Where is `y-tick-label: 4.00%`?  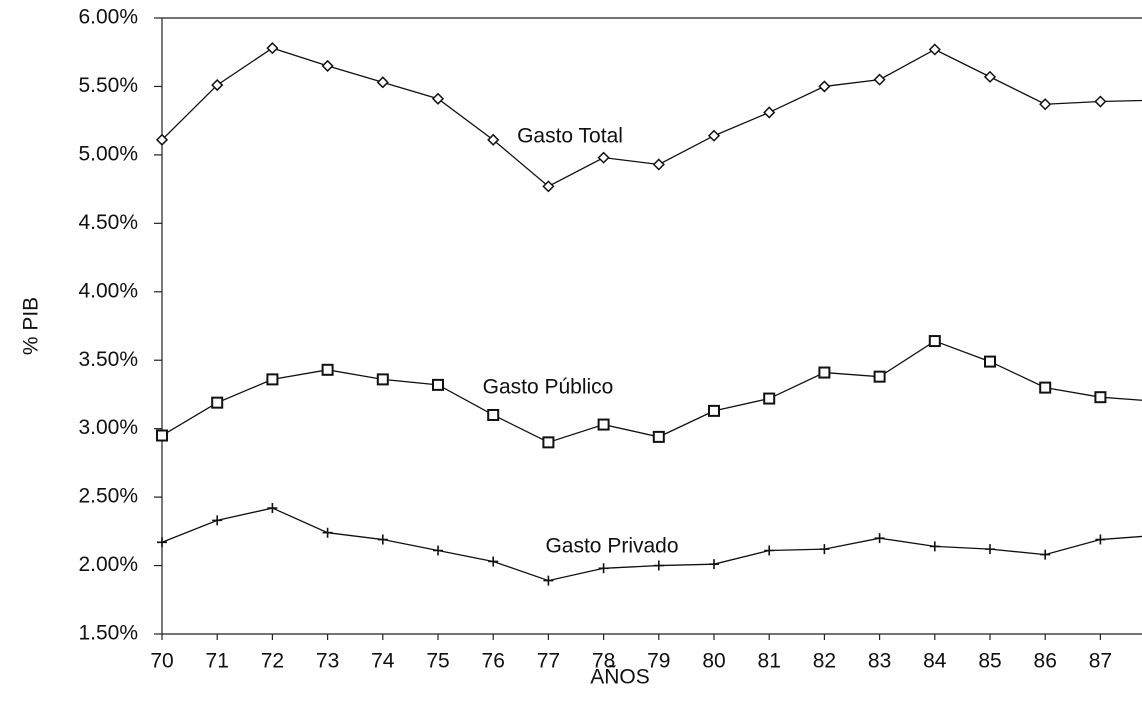
y-tick-label: 4.00% is located at coordinates (108, 290).